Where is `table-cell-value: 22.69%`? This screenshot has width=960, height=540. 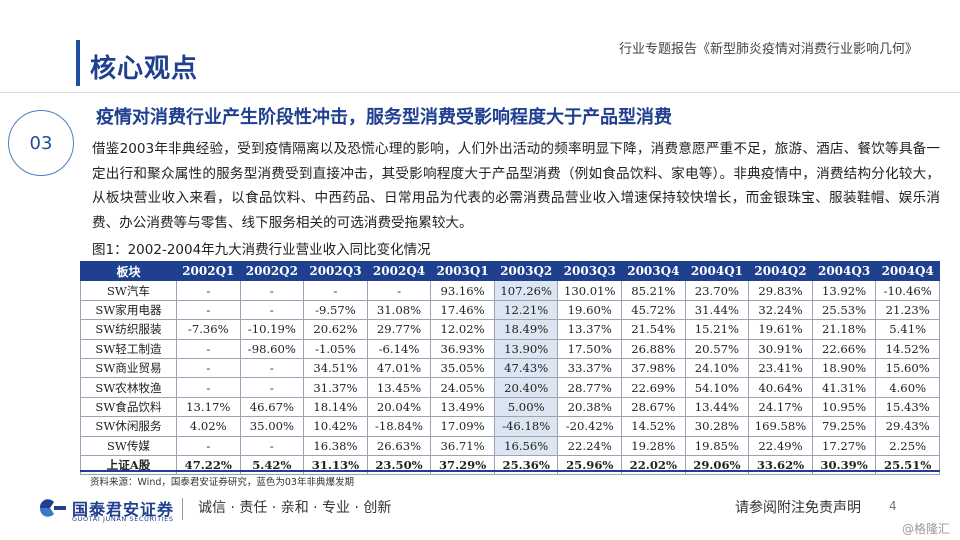
table-cell-value: 22.69% is located at coordinates (653, 387).